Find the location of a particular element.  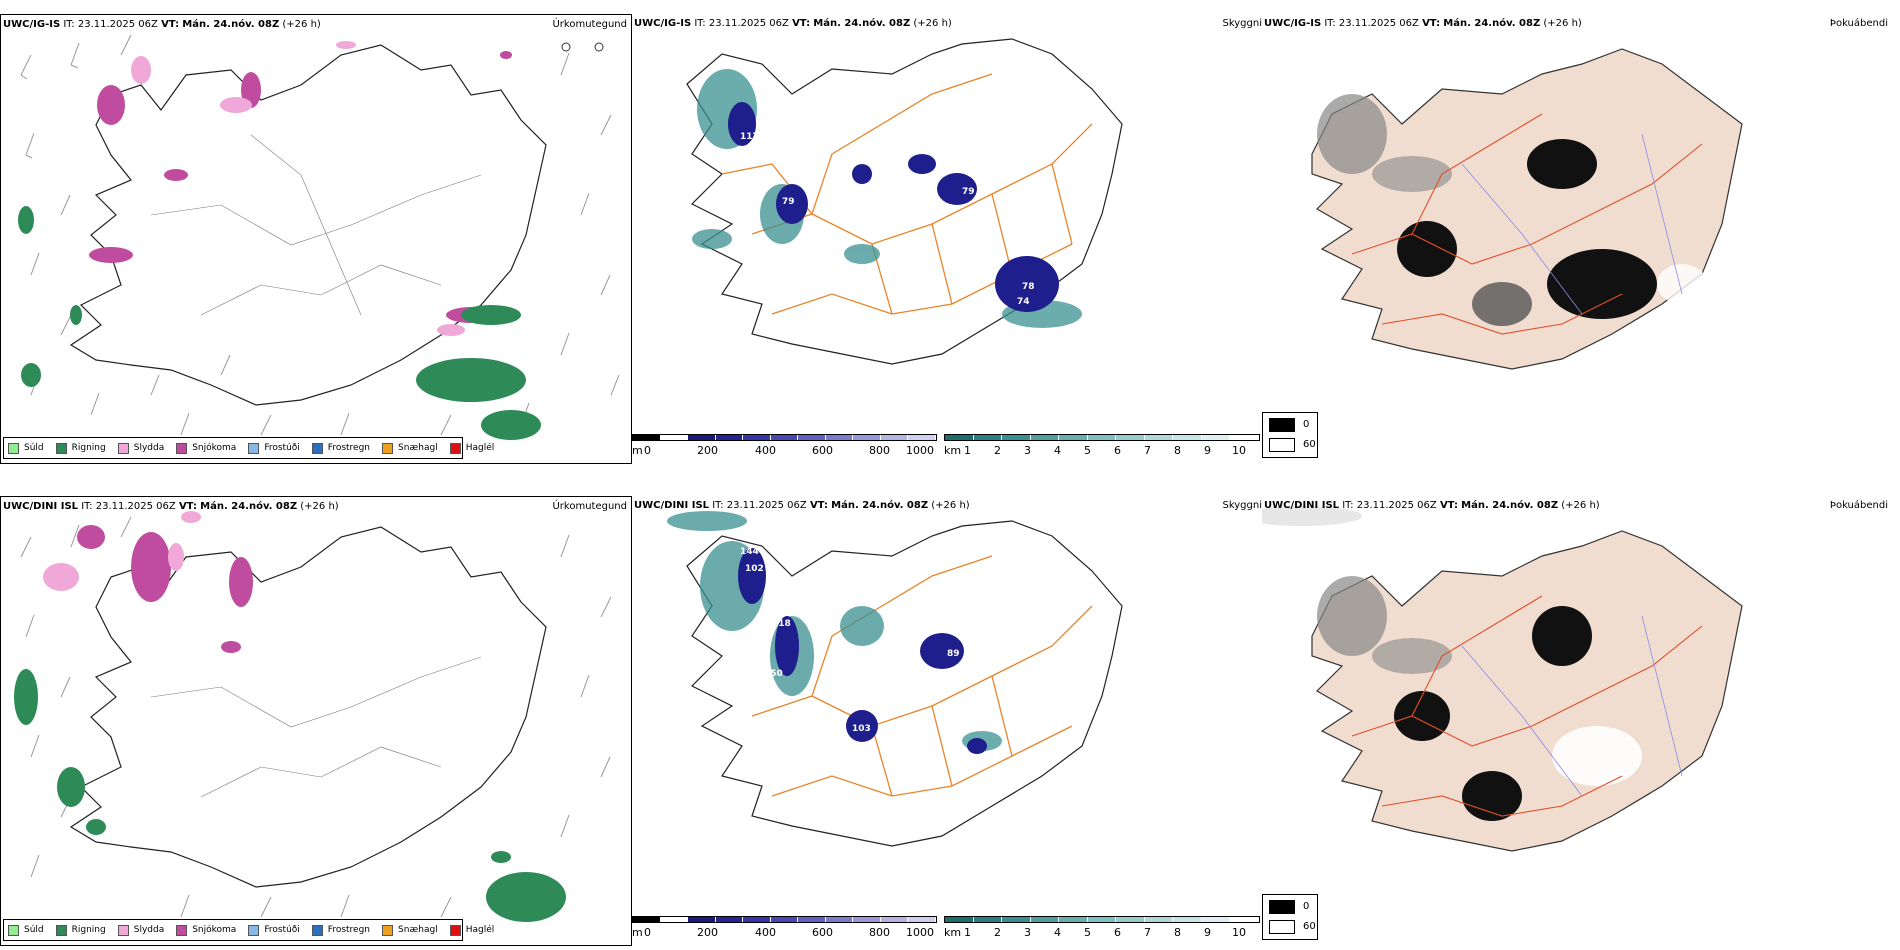

visibility-map-top: 96 117 79 196 79 78 74 133 is located at coordinates (904, 201).